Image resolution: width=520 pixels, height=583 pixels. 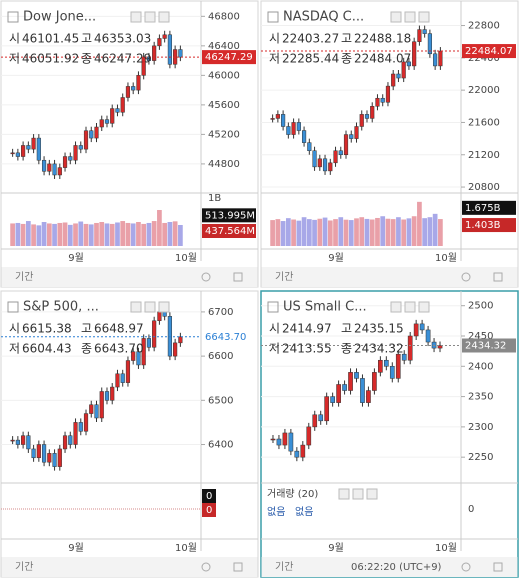 I want to click on quote-value: 46051.92, so click(x=50, y=59).